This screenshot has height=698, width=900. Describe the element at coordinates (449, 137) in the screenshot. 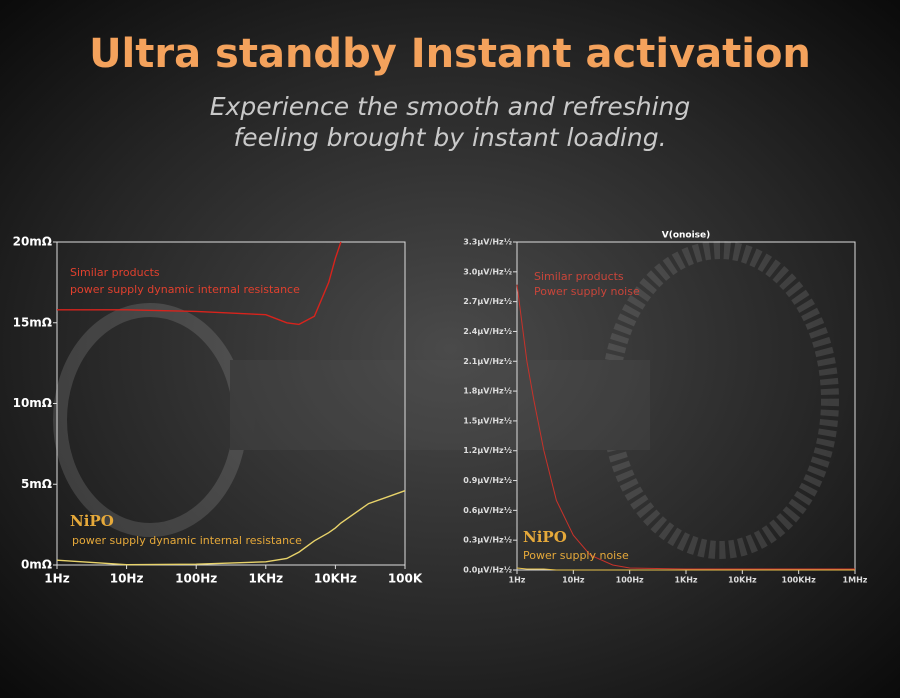

I see `subtitle: feeling brought by instant loading.` at that location.